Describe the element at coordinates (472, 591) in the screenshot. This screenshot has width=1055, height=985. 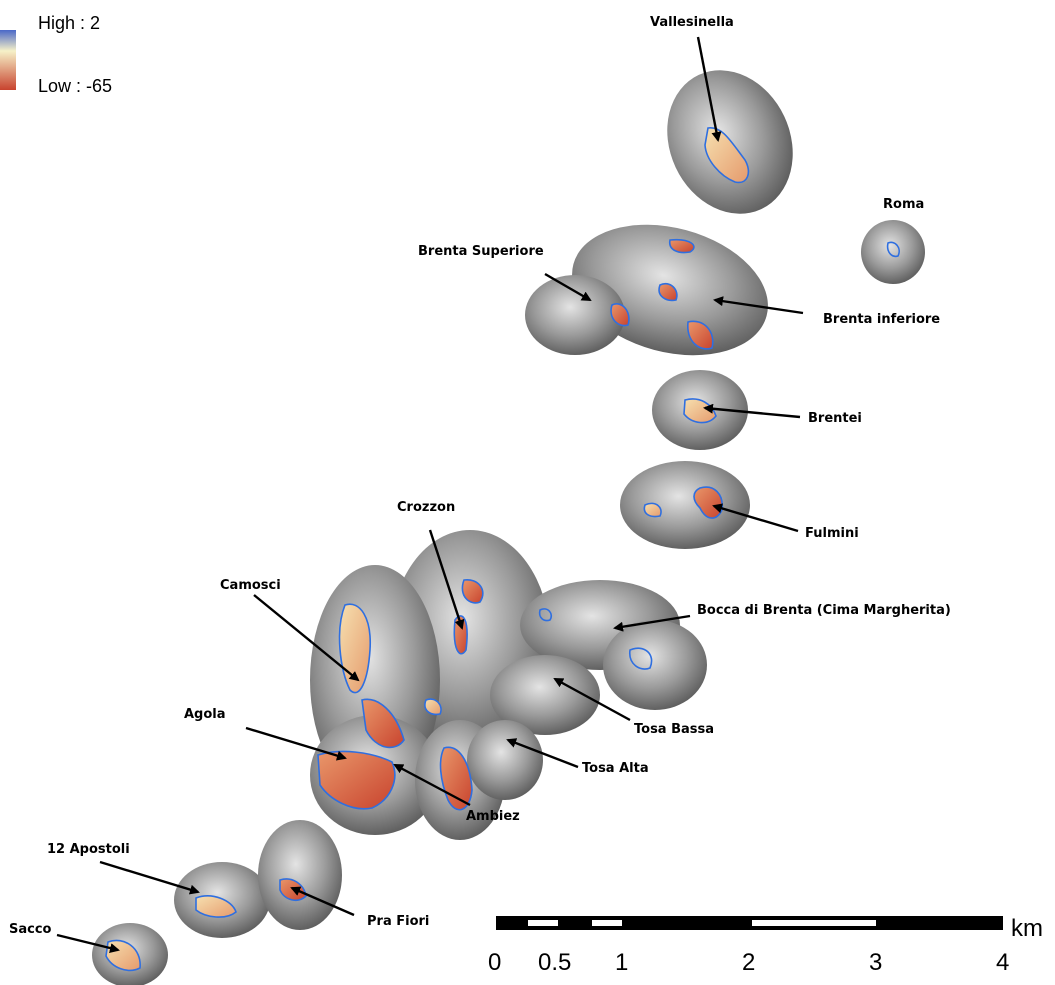
I see `glacier-crozzon` at that location.